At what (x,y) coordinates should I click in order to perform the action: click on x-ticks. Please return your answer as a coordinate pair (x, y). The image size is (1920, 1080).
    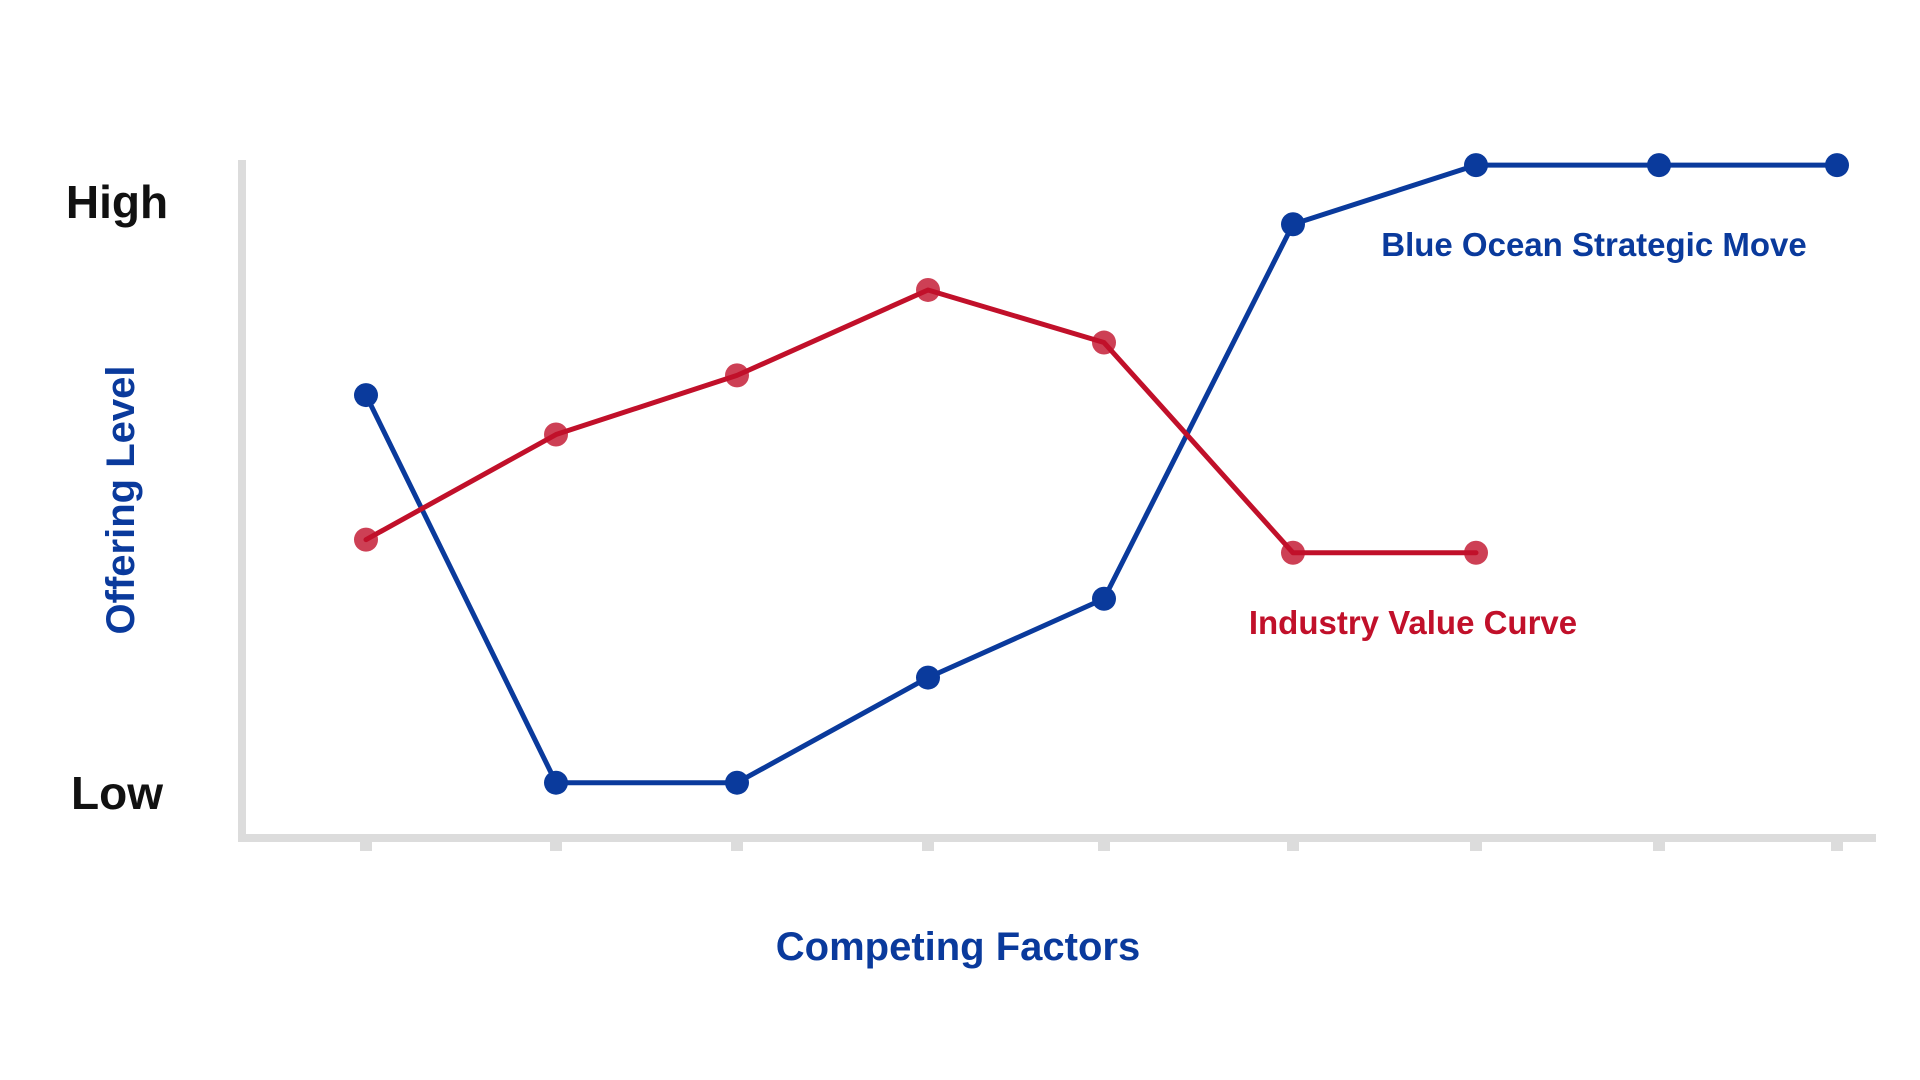
    Looking at the image, I should click on (1101, 844).